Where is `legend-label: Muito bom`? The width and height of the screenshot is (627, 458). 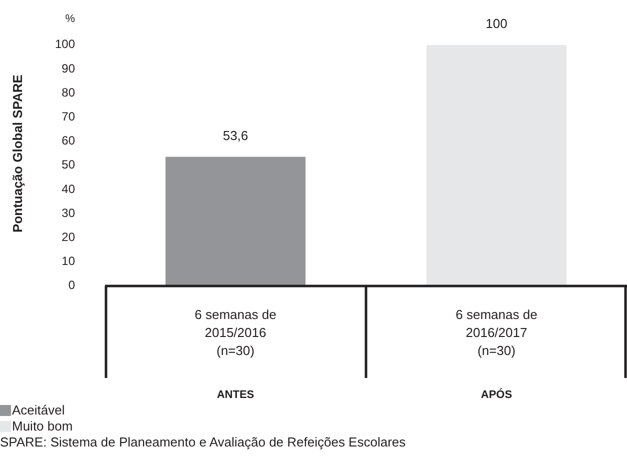
legend-label: Muito bom is located at coordinates (42, 426).